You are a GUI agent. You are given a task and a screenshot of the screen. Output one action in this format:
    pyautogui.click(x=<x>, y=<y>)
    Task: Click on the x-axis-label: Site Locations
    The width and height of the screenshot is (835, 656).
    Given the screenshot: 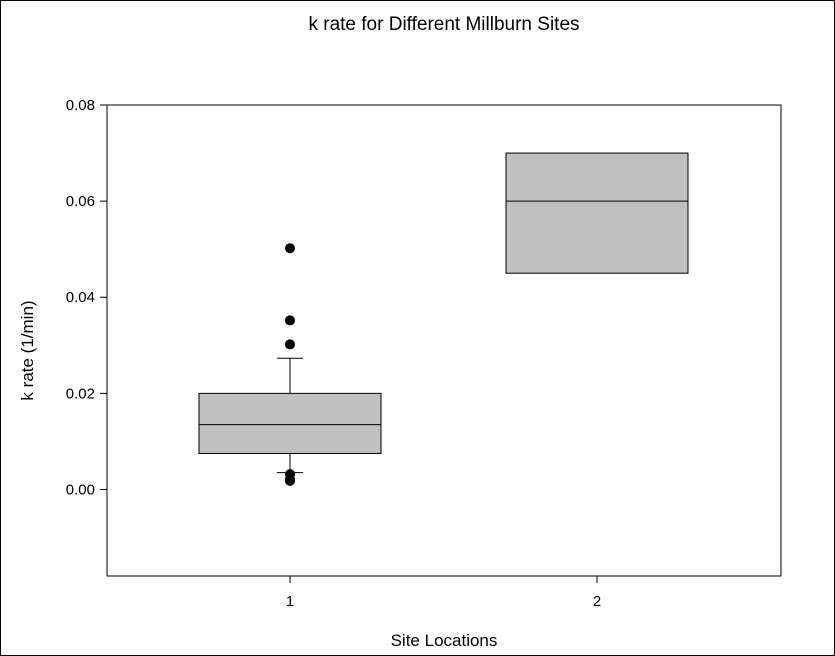 What is the action you would take?
    pyautogui.click(x=444, y=640)
    